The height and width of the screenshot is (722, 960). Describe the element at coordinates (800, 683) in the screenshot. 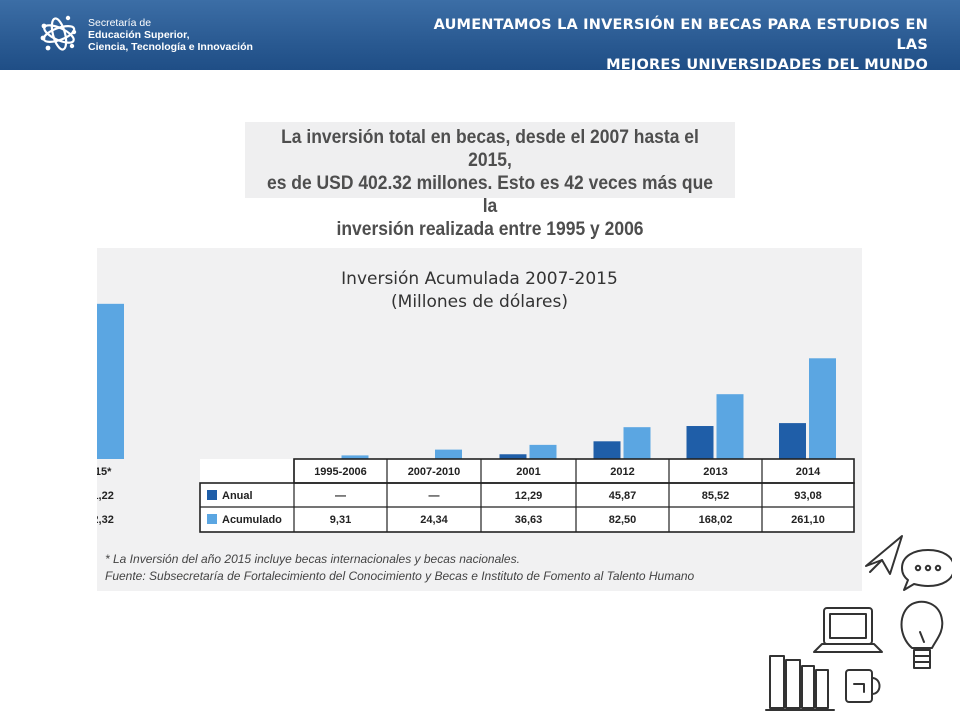

I see `books-icon` at that location.